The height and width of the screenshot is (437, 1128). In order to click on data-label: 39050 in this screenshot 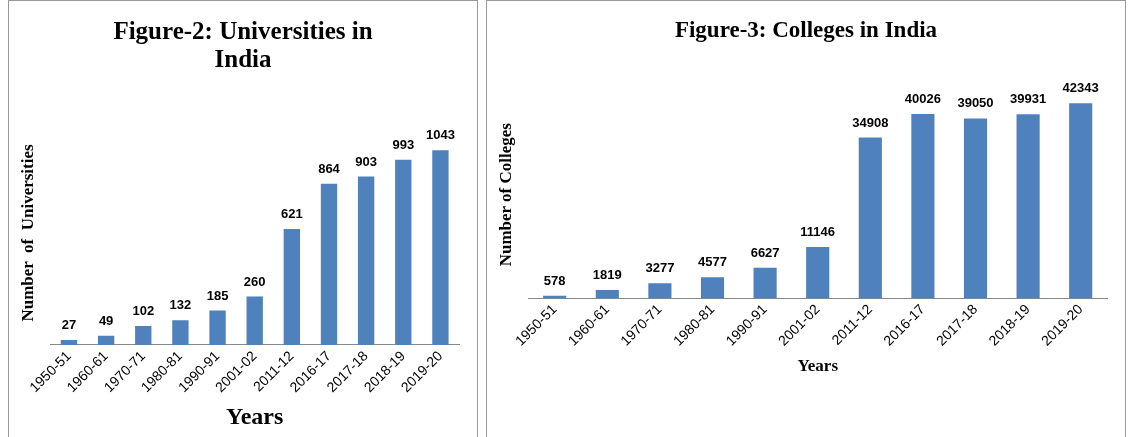, I will do `click(975, 103)`.